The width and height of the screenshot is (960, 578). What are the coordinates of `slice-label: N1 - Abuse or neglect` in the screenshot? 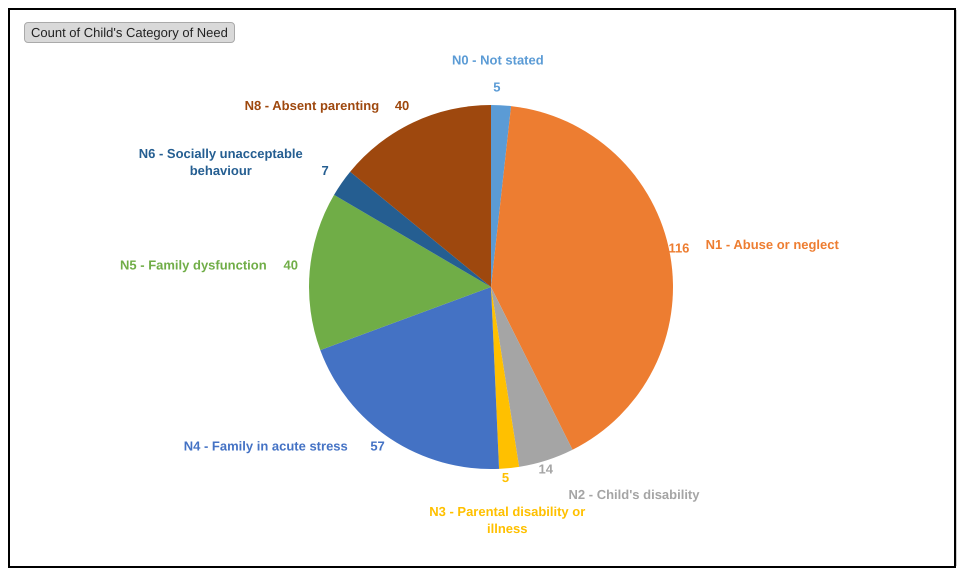 It's located at (773, 244).